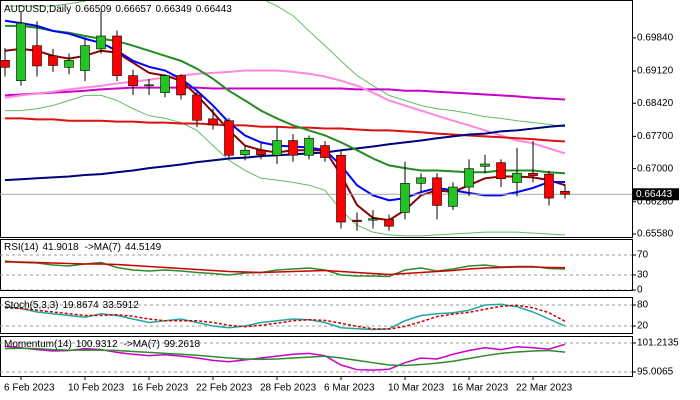 This screenshot has width=700, height=400. What do you see at coordinates (60, 247) in the screenshot?
I see `indicator-value: 41.9018` at bounding box center [60, 247].